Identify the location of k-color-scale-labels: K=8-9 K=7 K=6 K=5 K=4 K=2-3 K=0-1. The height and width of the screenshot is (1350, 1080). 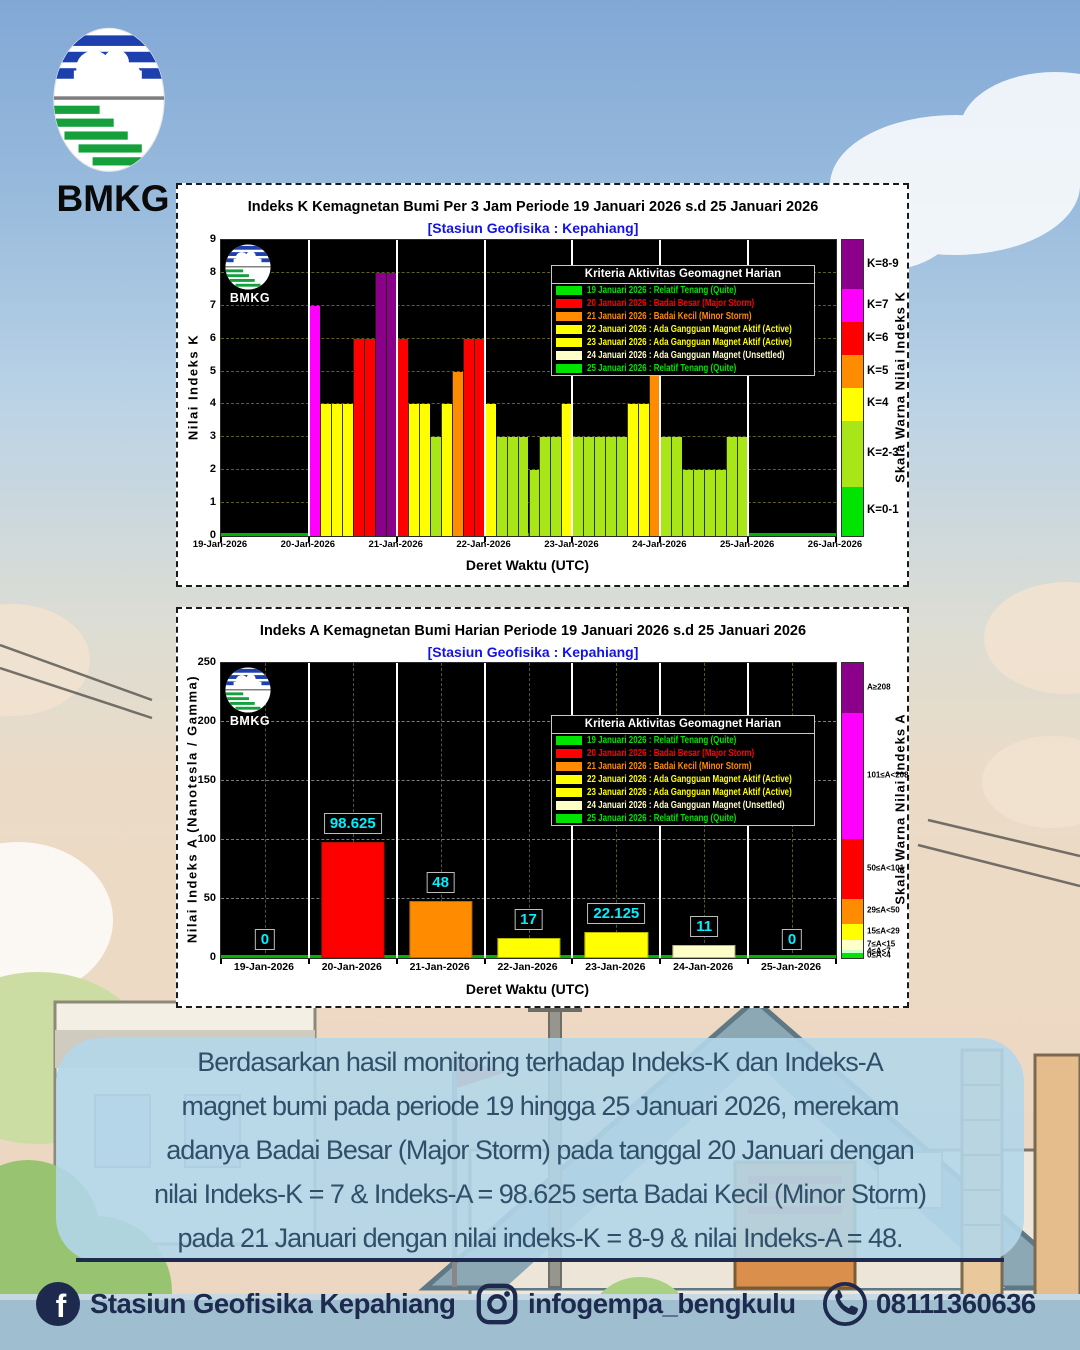
(889, 387).